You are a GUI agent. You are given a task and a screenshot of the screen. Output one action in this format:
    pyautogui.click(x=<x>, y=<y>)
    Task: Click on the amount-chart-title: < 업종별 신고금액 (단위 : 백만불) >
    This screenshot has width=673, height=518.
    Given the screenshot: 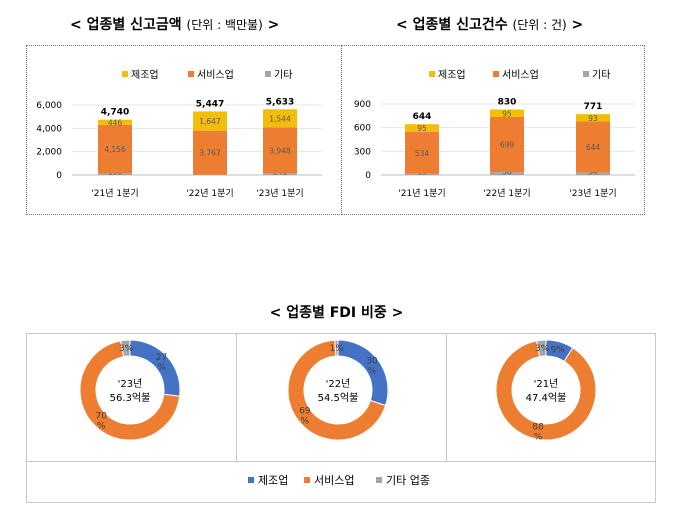 What is the action you would take?
    pyautogui.click(x=174, y=24)
    